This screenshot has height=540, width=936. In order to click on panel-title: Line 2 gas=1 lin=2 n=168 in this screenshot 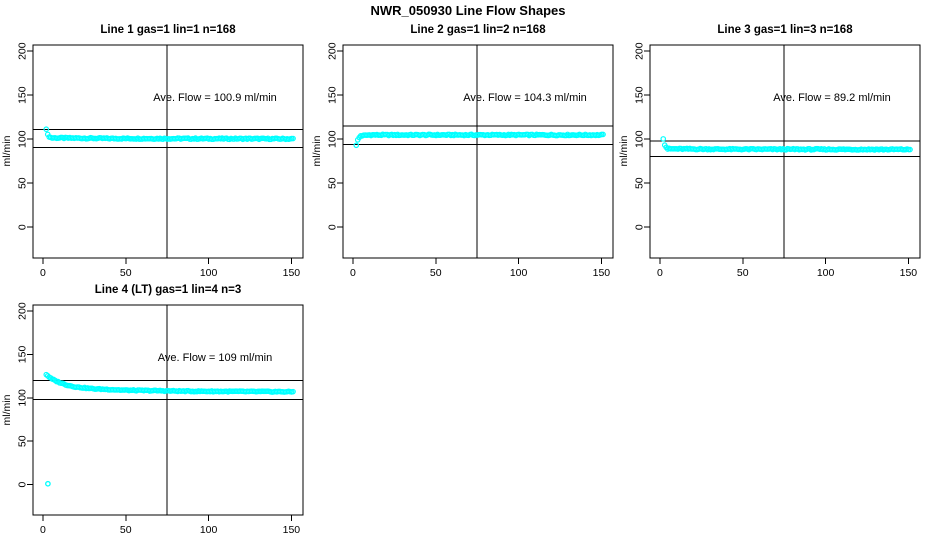, I will do `click(478, 30)`.